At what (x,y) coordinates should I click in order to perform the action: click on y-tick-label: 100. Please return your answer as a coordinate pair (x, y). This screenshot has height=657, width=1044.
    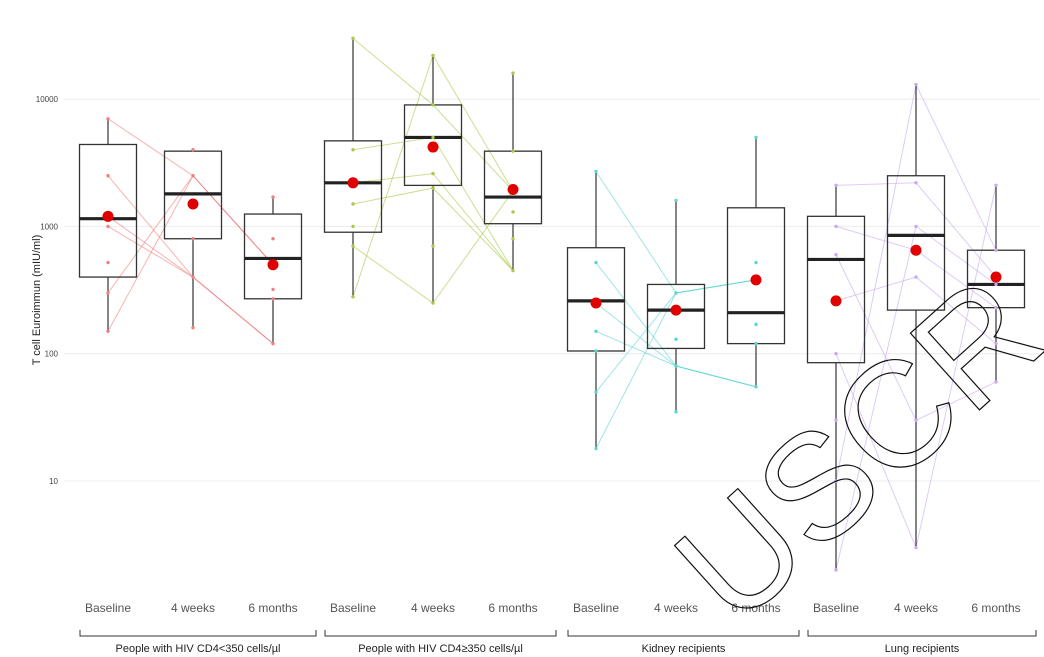
    Looking at the image, I should click on (52, 354).